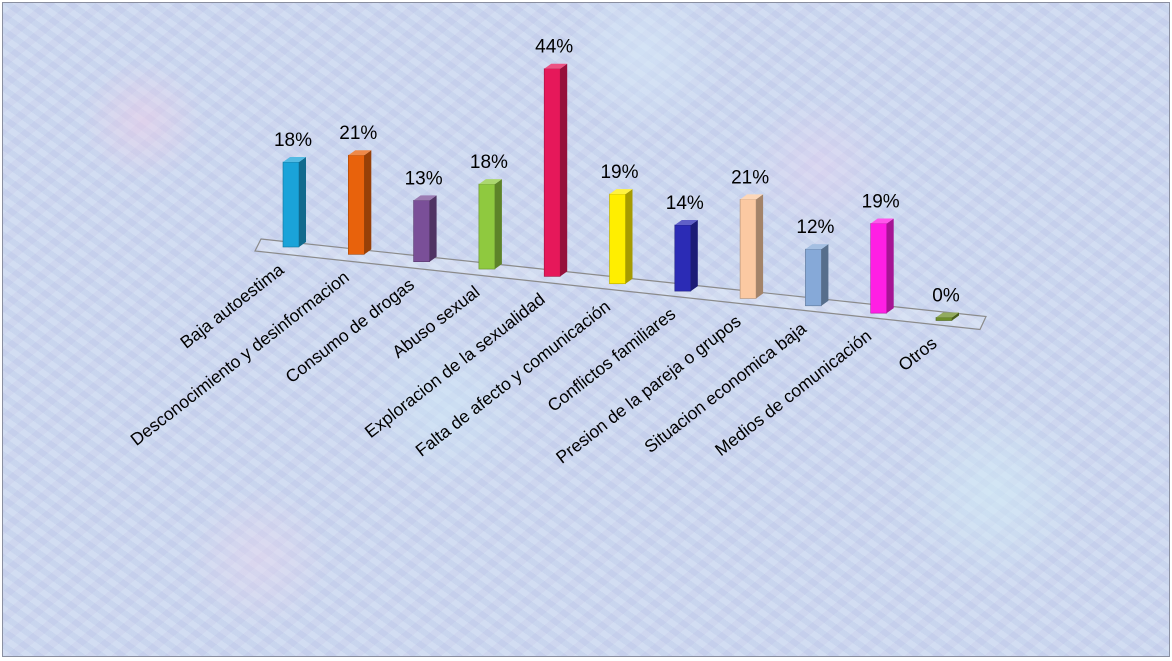  Describe the element at coordinates (350, 330) in the screenshot. I see `category-label-3: Consumo de drogas` at that location.